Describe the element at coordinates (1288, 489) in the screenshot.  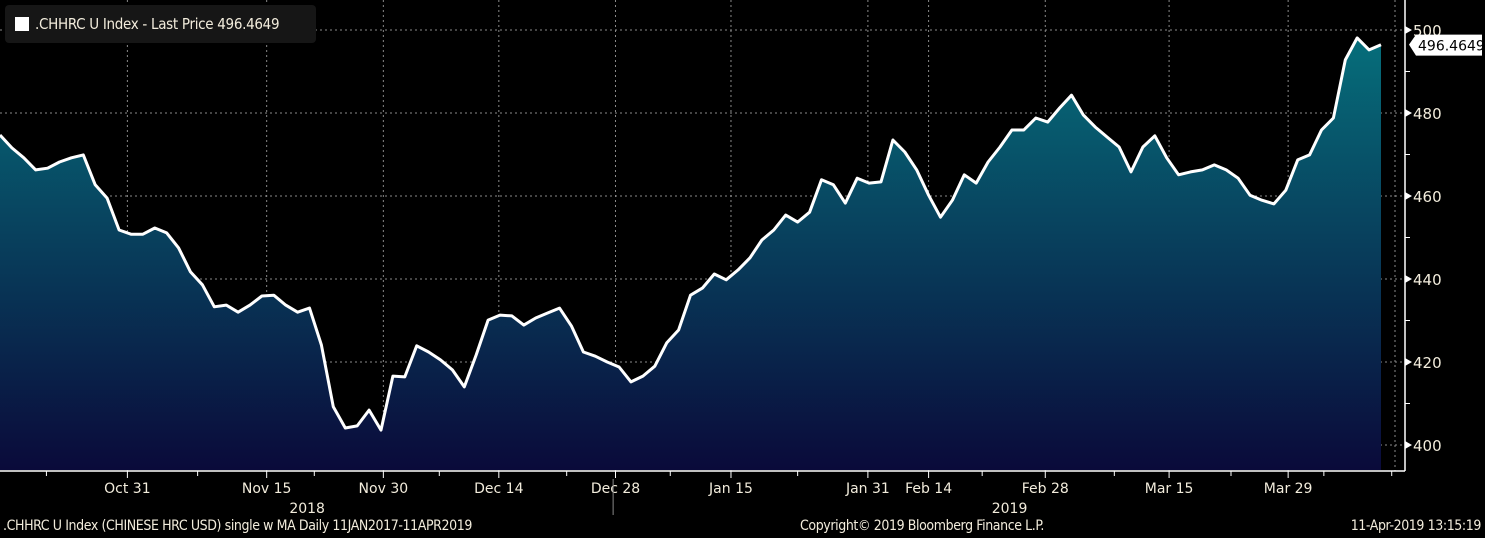
I see `x-tick-label: Mar 29` at that location.